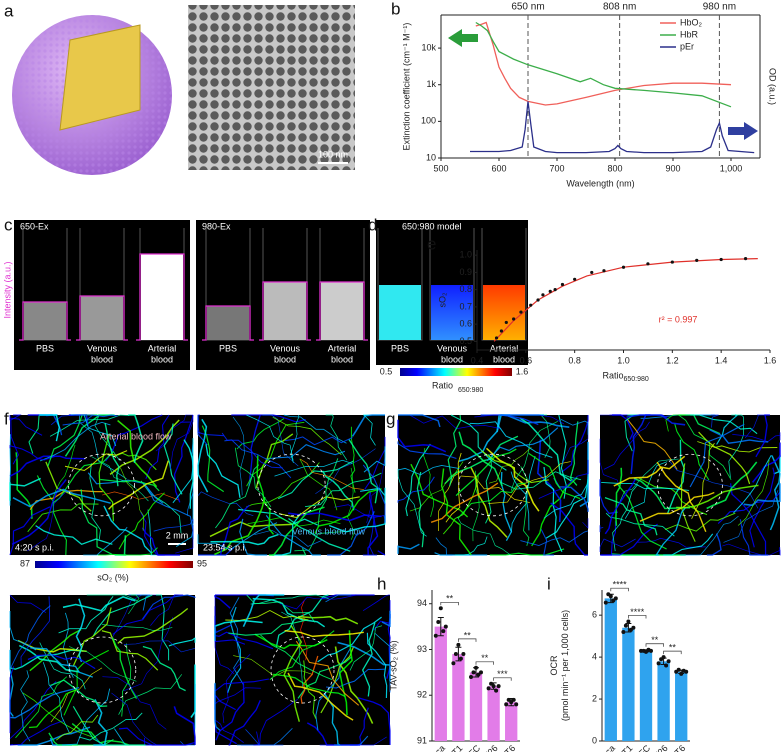 The width and height of the screenshot is (784, 752). What do you see at coordinates (625, 747) in the screenshot?
I see `x-tick-label: 4T1` at bounding box center [625, 747].